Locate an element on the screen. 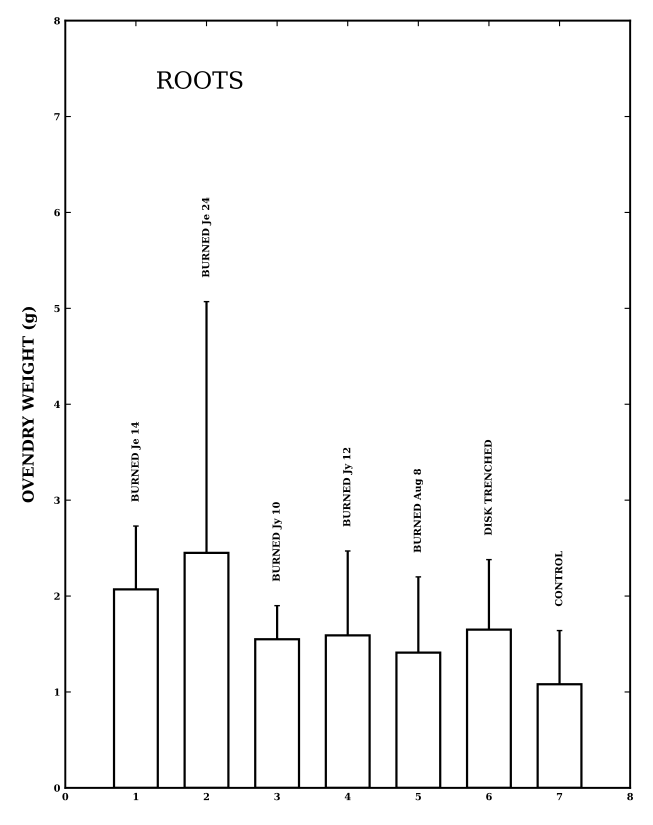 This screenshot has width=653, height=825. x-tick-label: 1 is located at coordinates (136, 796).